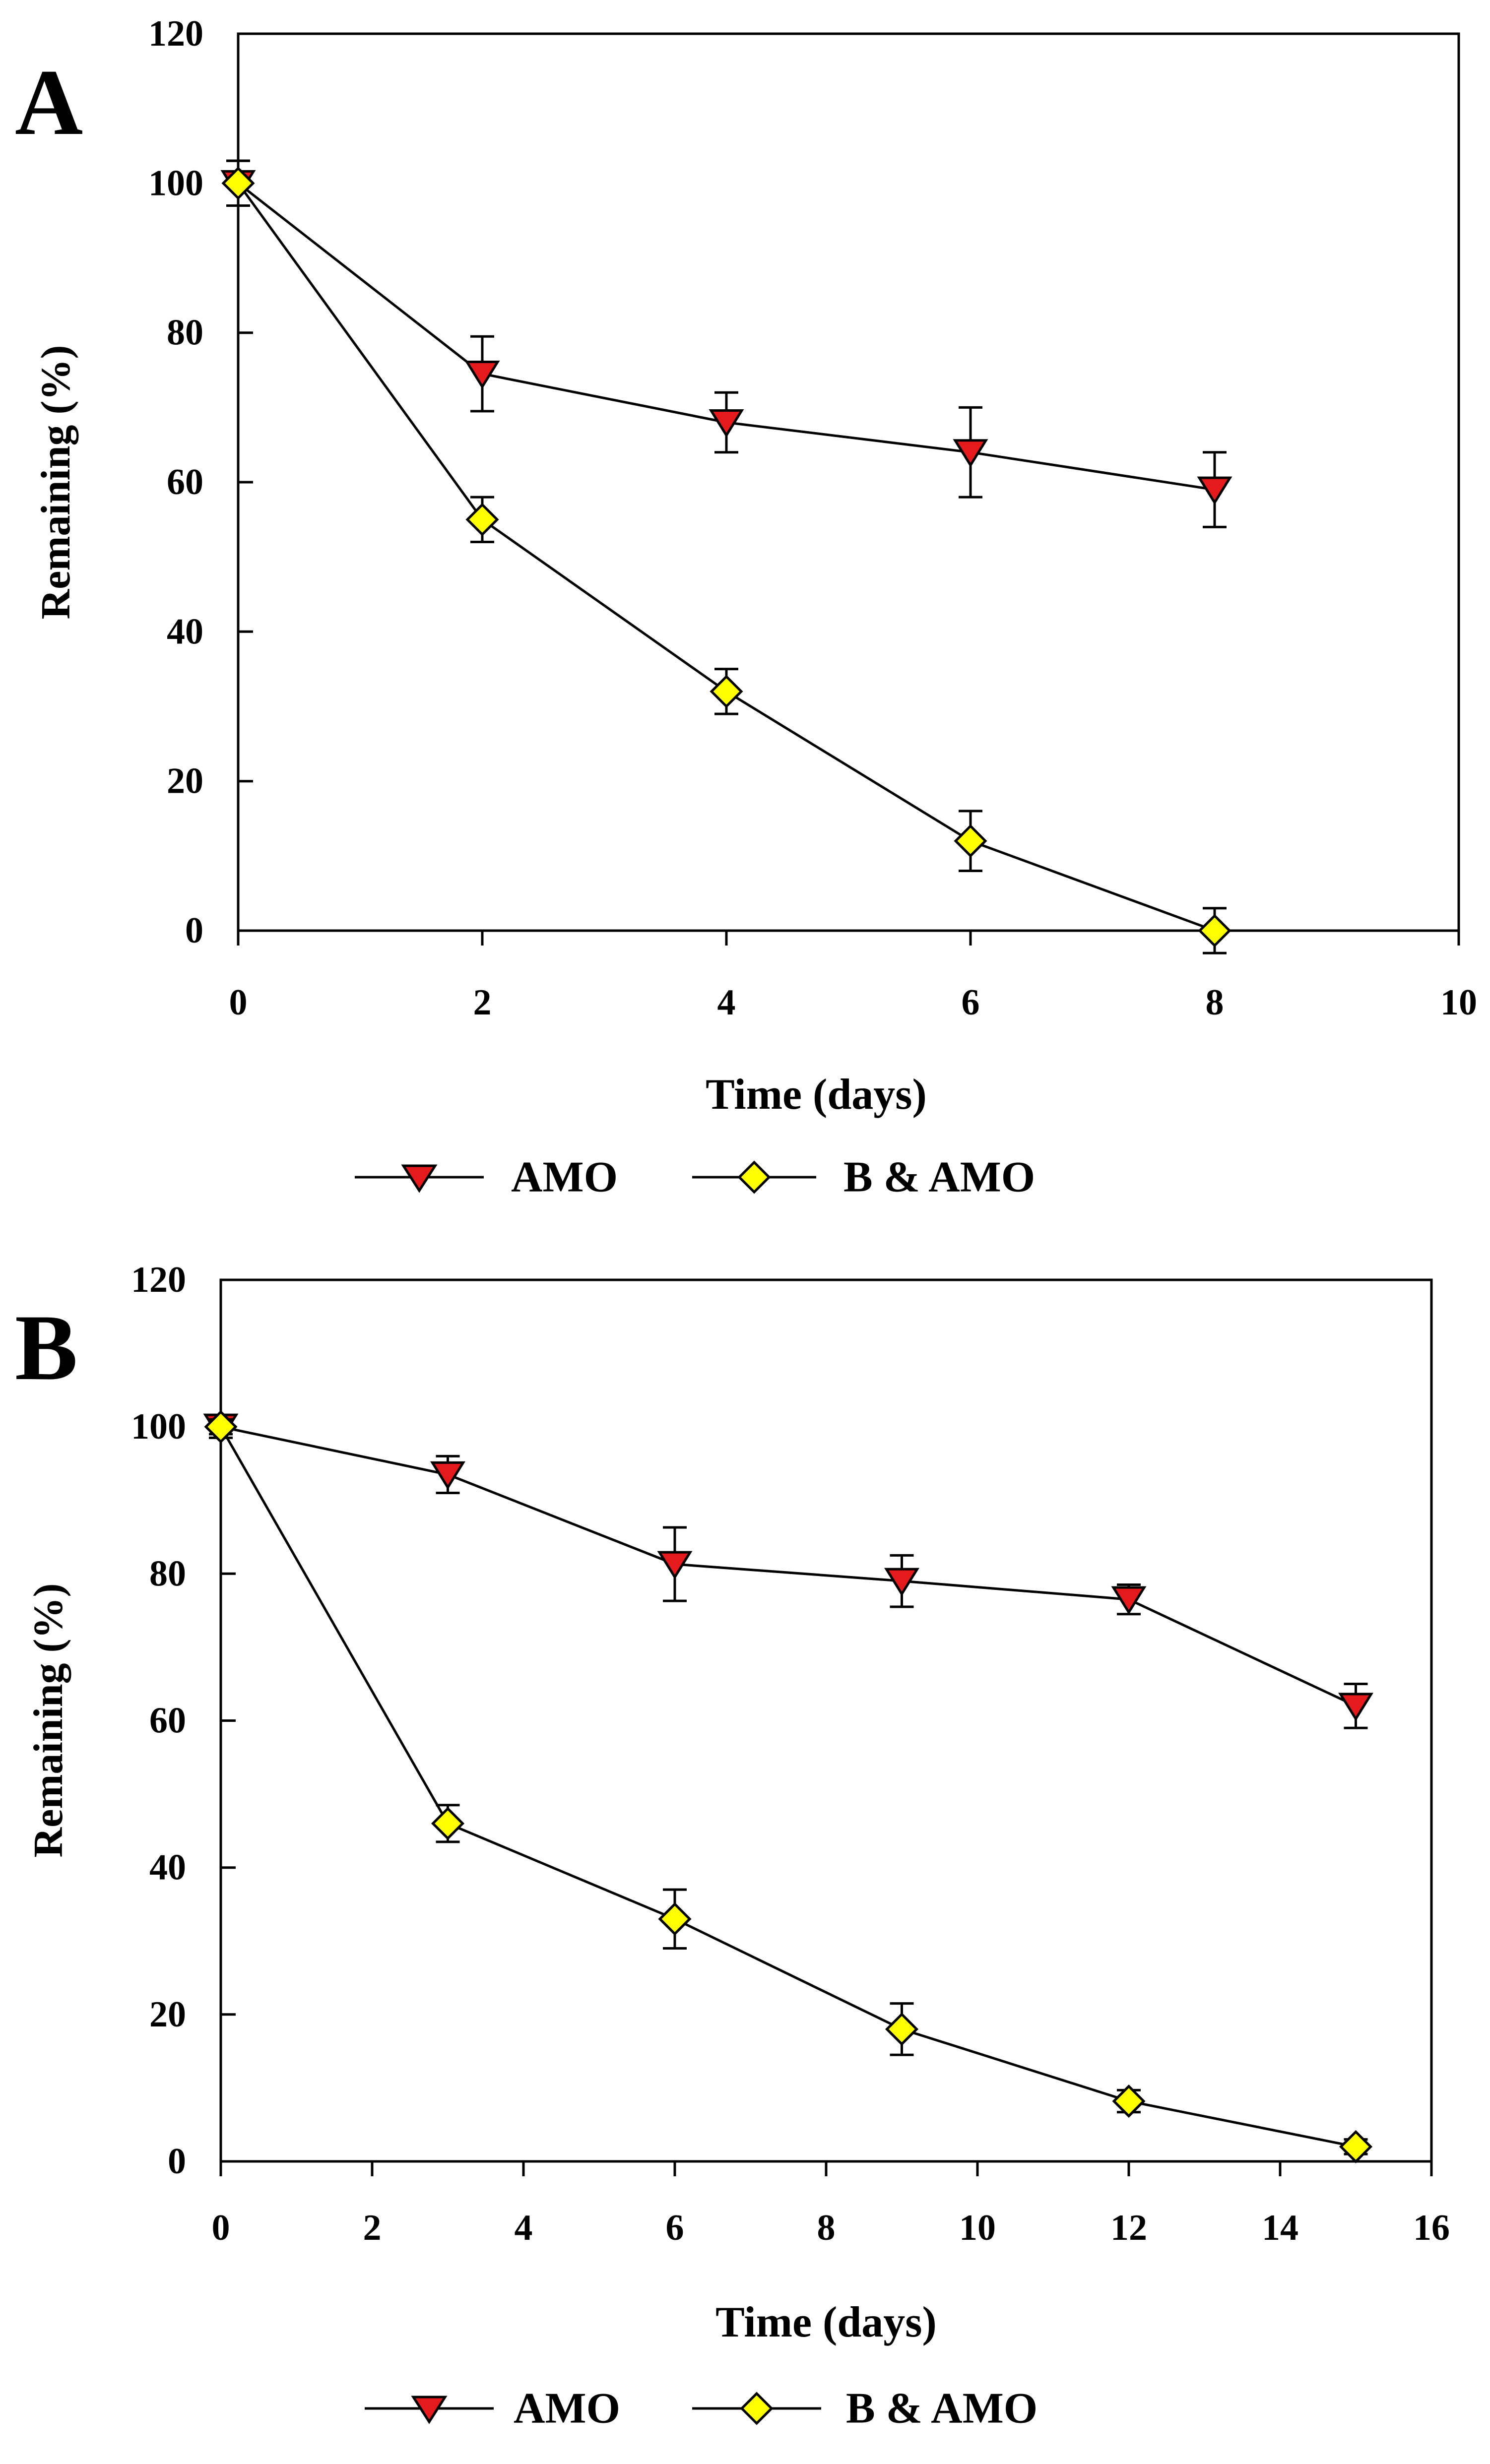 This screenshot has height=2464, width=1490. I want to click on panel-b-y-tick-label: 80, so click(167, 1574).